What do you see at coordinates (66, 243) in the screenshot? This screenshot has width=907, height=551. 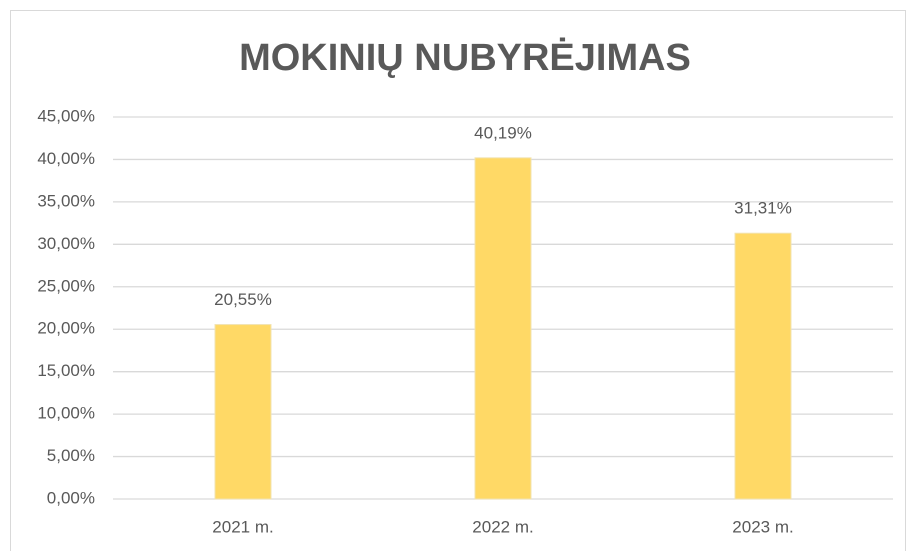 I see `y-tick-label: 30,00%` at bounding box center [66, 243].